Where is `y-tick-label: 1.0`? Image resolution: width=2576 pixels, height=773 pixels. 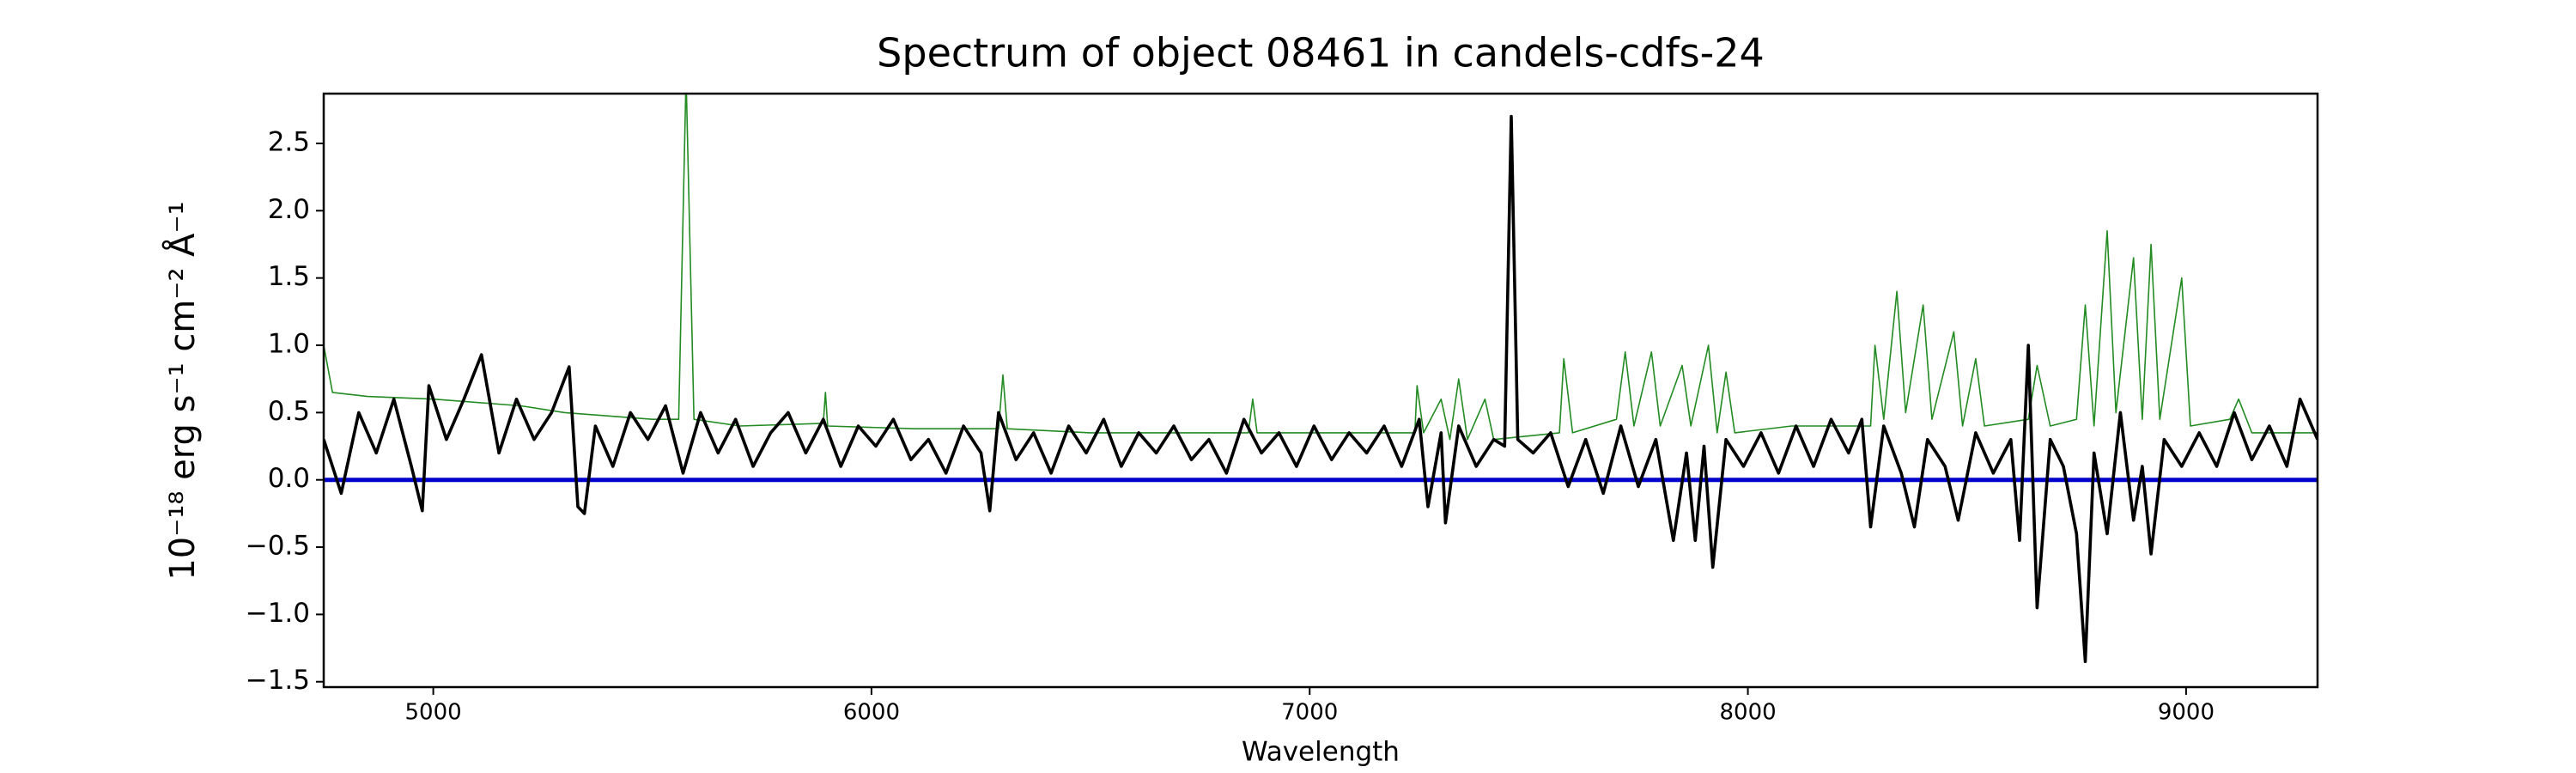
y-tick-label: 1.0 is located at coordinates (289, 344).